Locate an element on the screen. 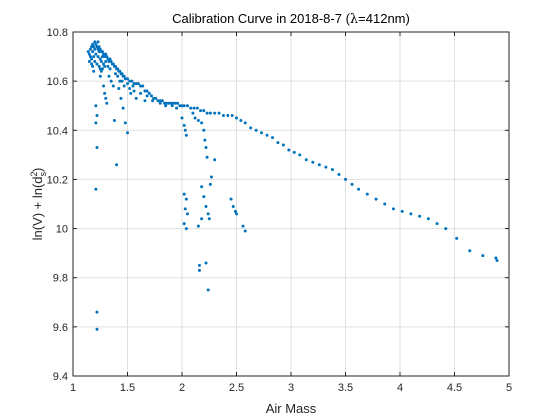 This screenshot has width=560, height=420. title-lambda: λ is located at coordinates (354, 19).